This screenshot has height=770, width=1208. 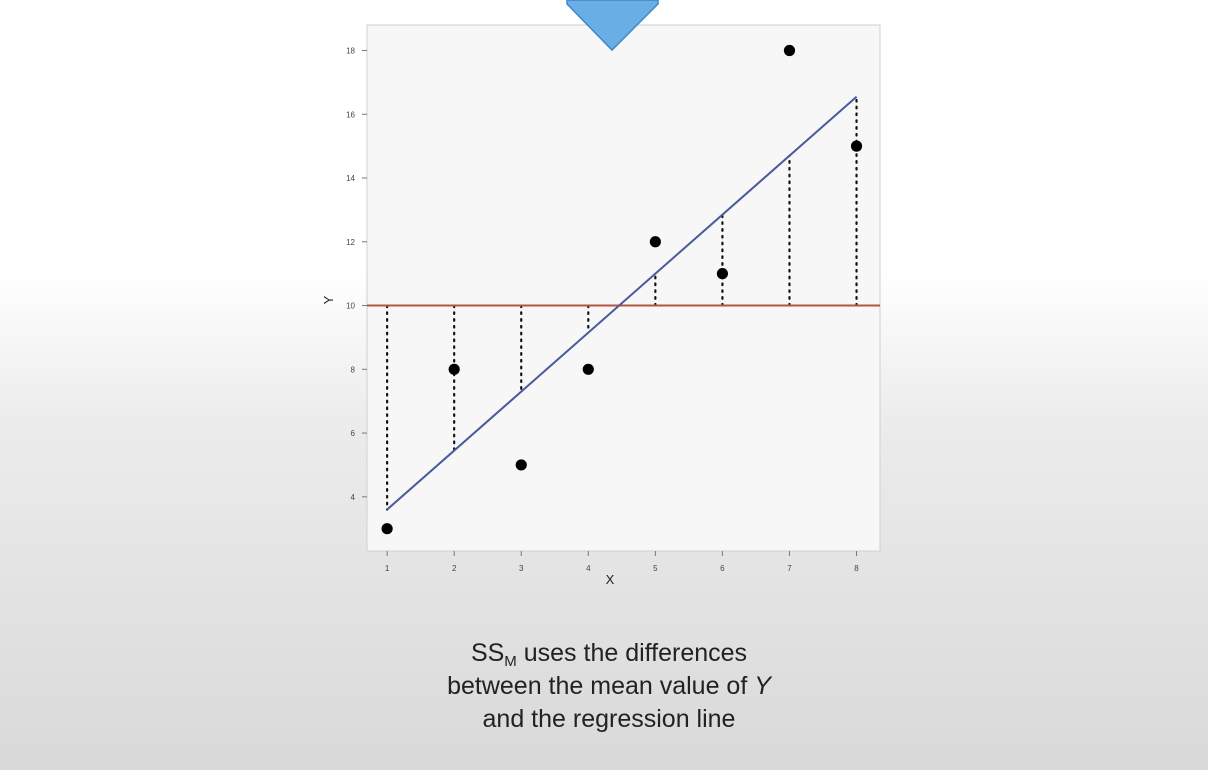 I want to click on y-tick-label-4: 4, so click(x=353, y=497).